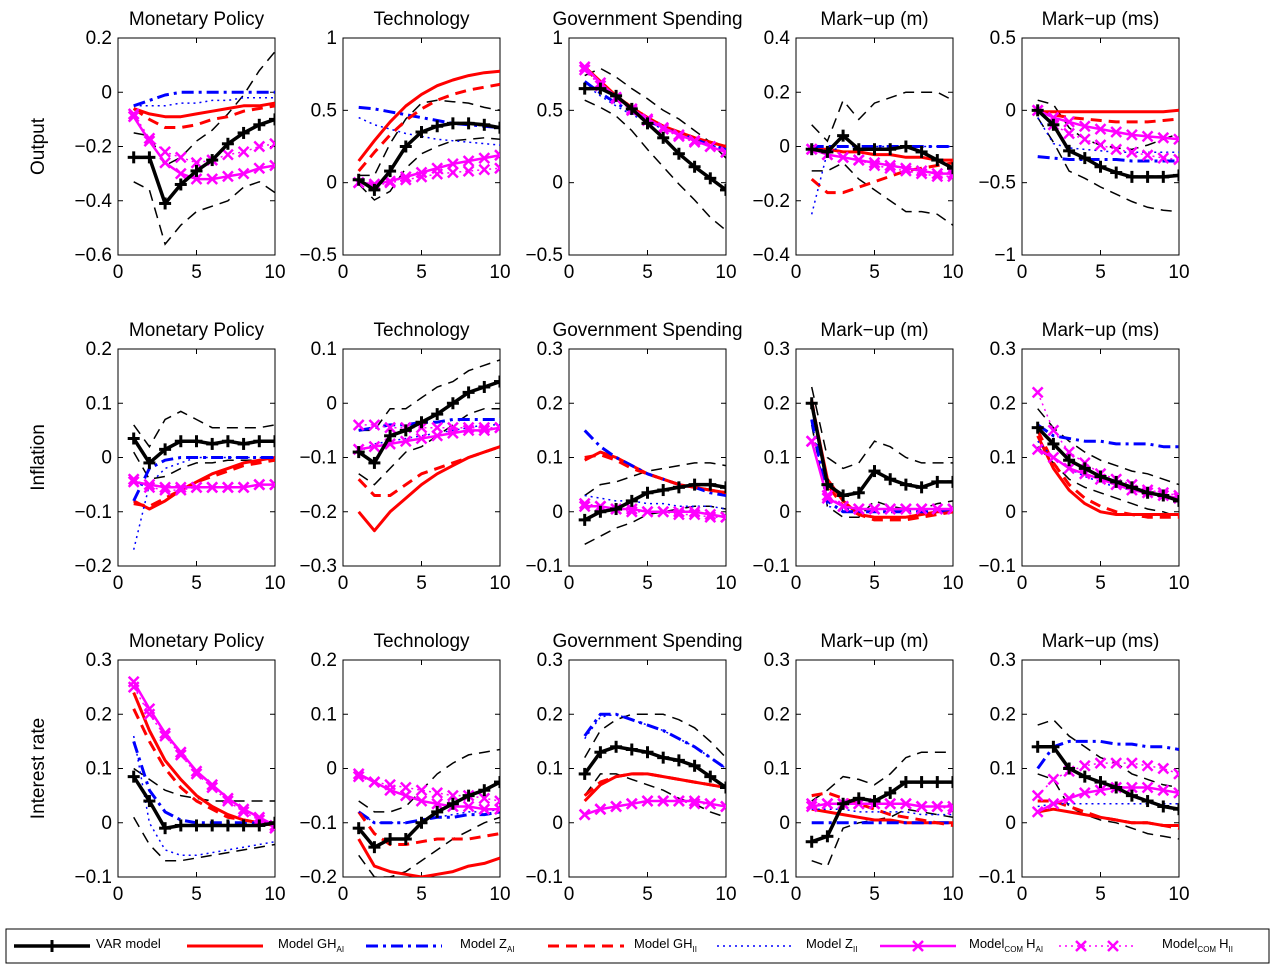  I want to click on series-line-model-gh-ai, so click(1108, 111).